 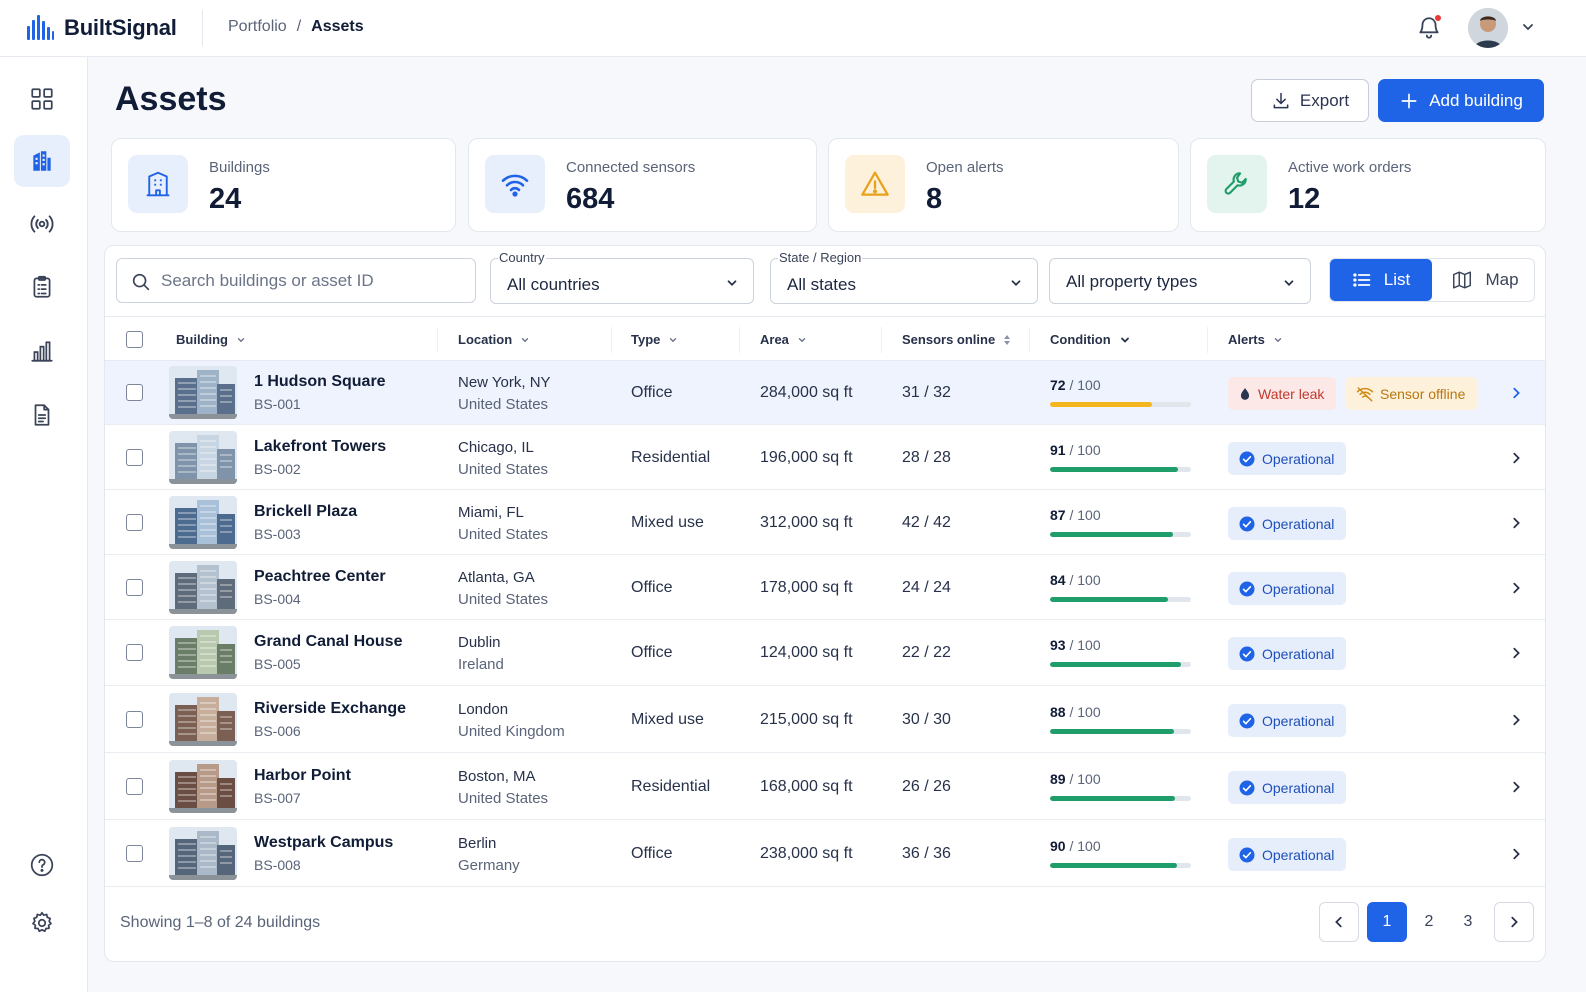 I want to click on column-header-sensors: Sensors online, so click(x=956, y=339).